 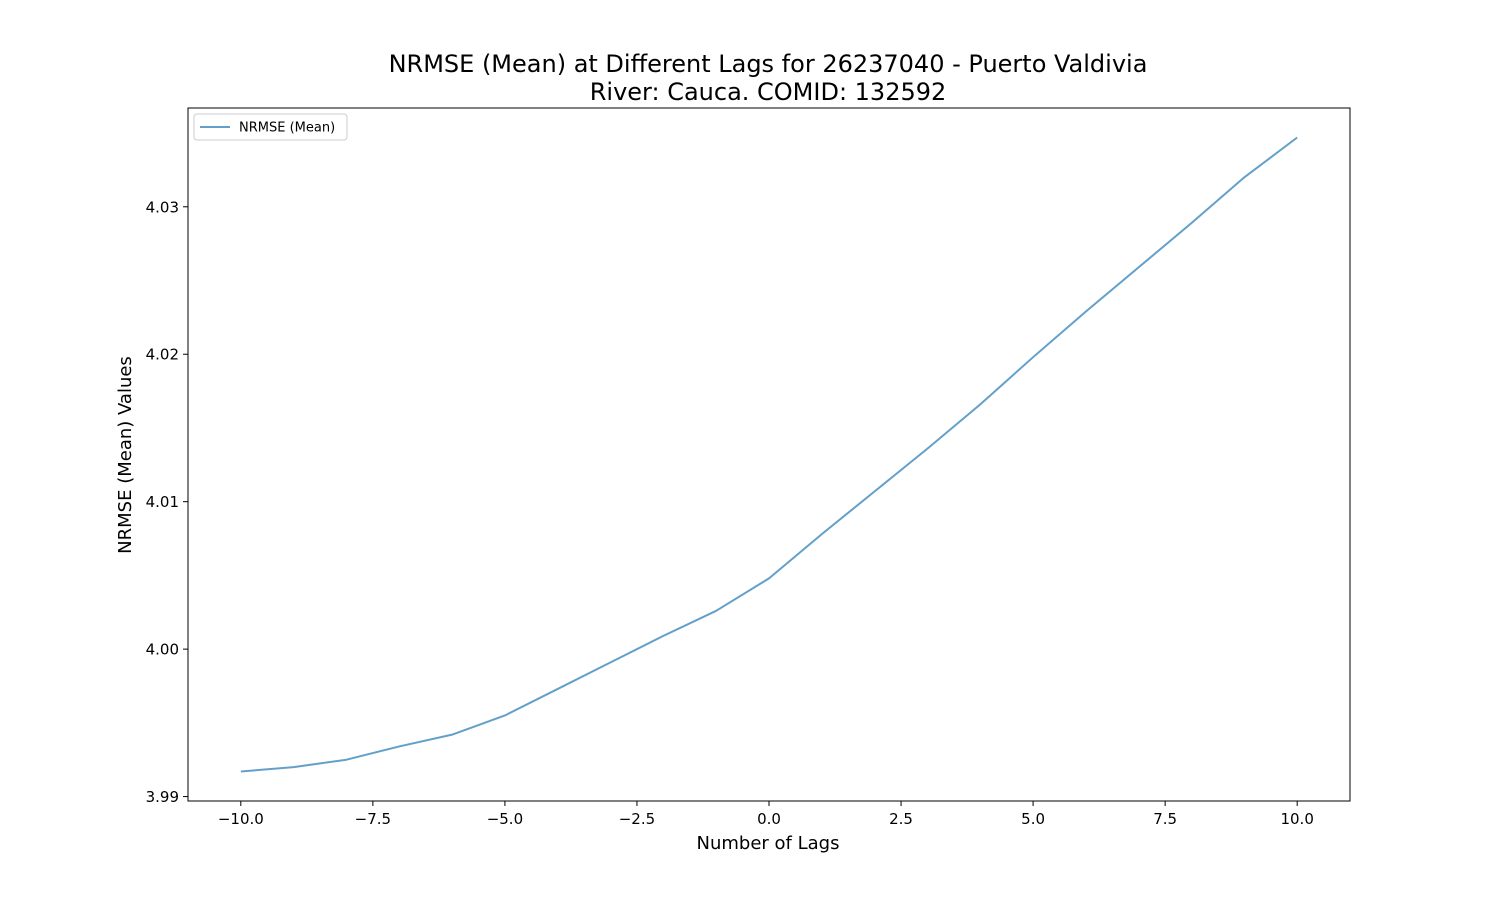 I want to click on x-tick-label: 7.5, so click(x=1165, y=819).